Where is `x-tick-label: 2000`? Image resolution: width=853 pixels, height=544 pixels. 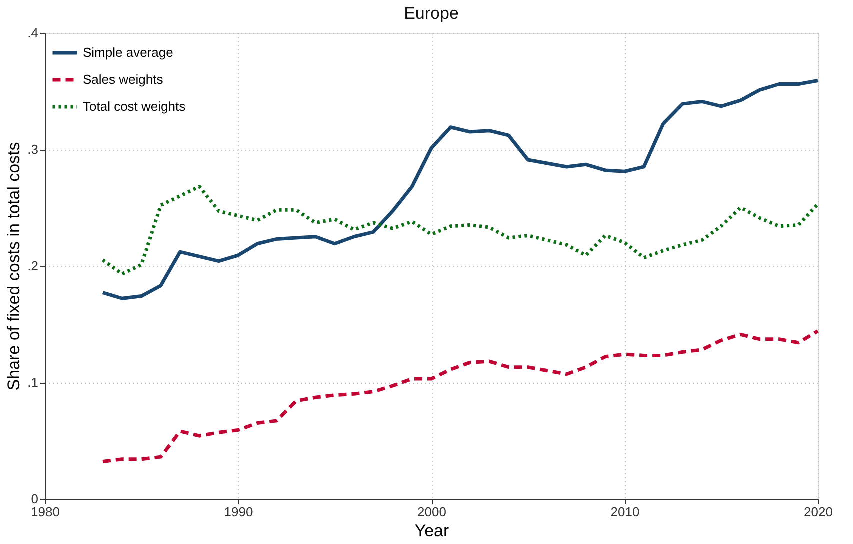 x-tick-label: 2000 is located at coordinates (432, 512).